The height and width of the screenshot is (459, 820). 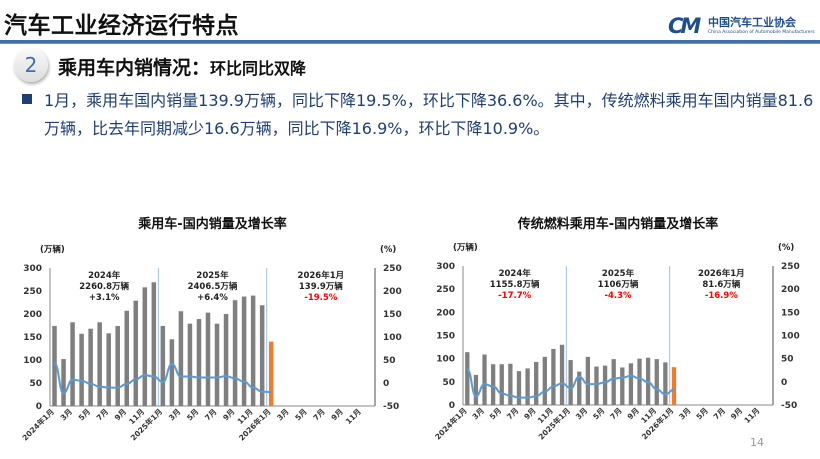 What do you see at coordinates (104, 298) in the screenshot?
I see `period-annotation: +3.1%` at bounding box center [104, 298].